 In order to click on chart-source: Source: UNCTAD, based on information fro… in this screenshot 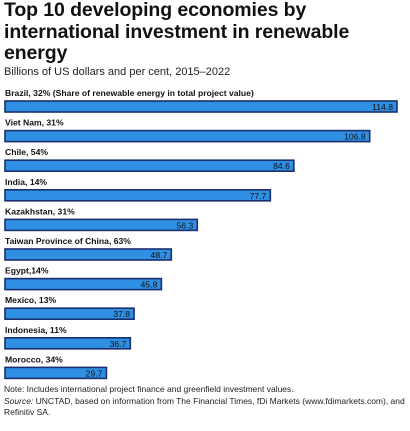, I will do `click(205, 407)`.